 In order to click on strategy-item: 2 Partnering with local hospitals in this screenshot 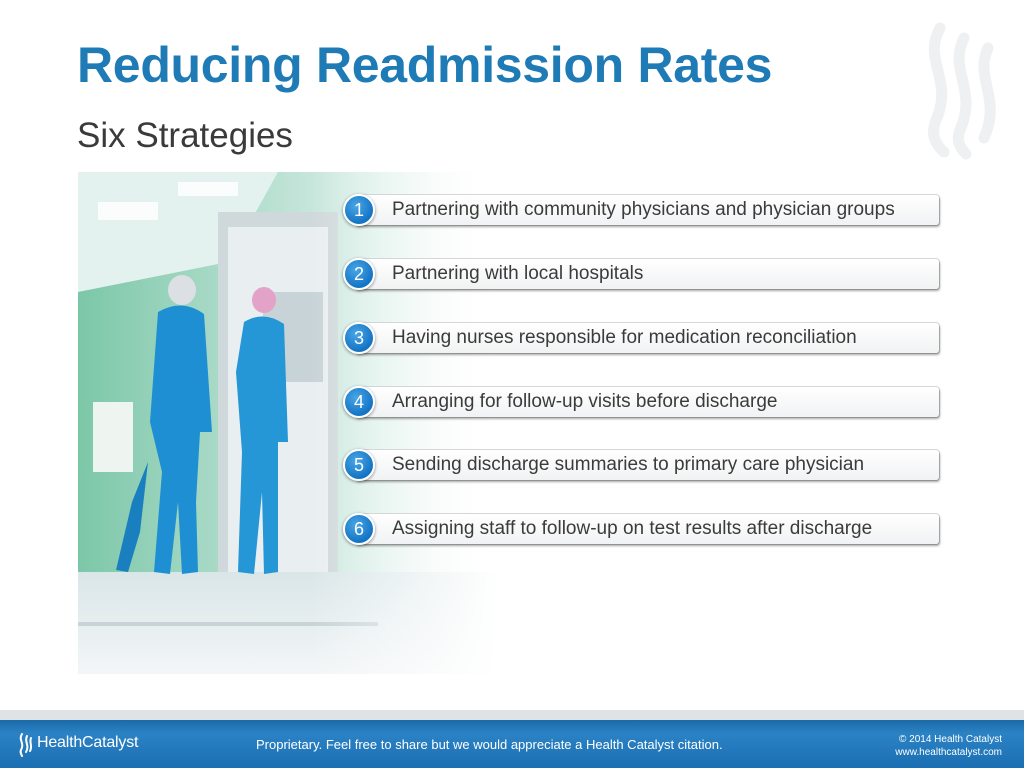, I will do `click(641, 274)`.